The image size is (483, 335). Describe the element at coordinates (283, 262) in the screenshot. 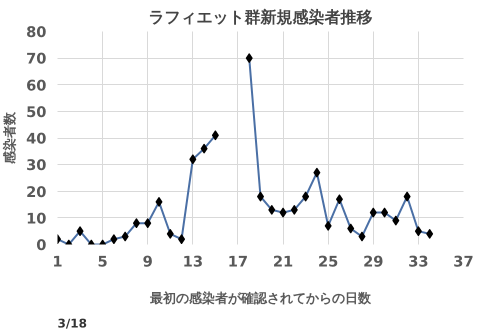

I see `x-tick-label: 21` at that location.